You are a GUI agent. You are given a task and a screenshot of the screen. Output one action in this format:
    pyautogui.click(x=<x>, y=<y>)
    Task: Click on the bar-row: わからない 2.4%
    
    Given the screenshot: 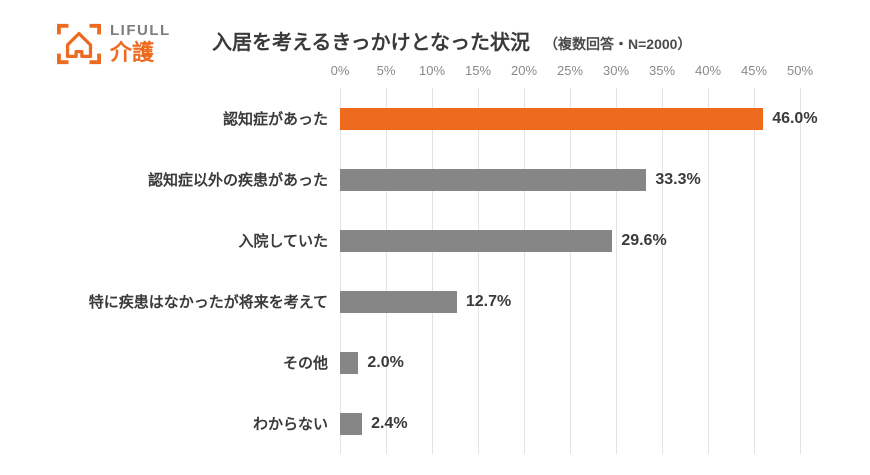 What is the action you would take?
    pyautogui.click(x=435, y=423)
    